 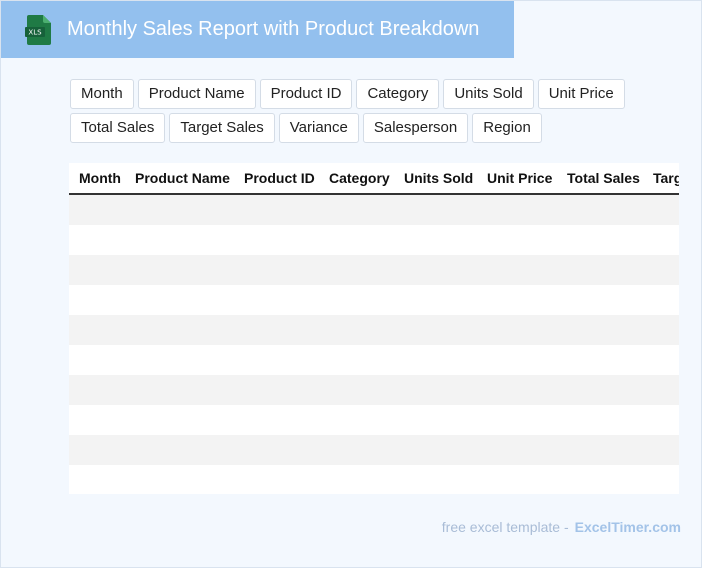 What do you see at coordinates (100, 178) in the screenshot?
I see `column-header: Month` at bounding box center [100, 178].